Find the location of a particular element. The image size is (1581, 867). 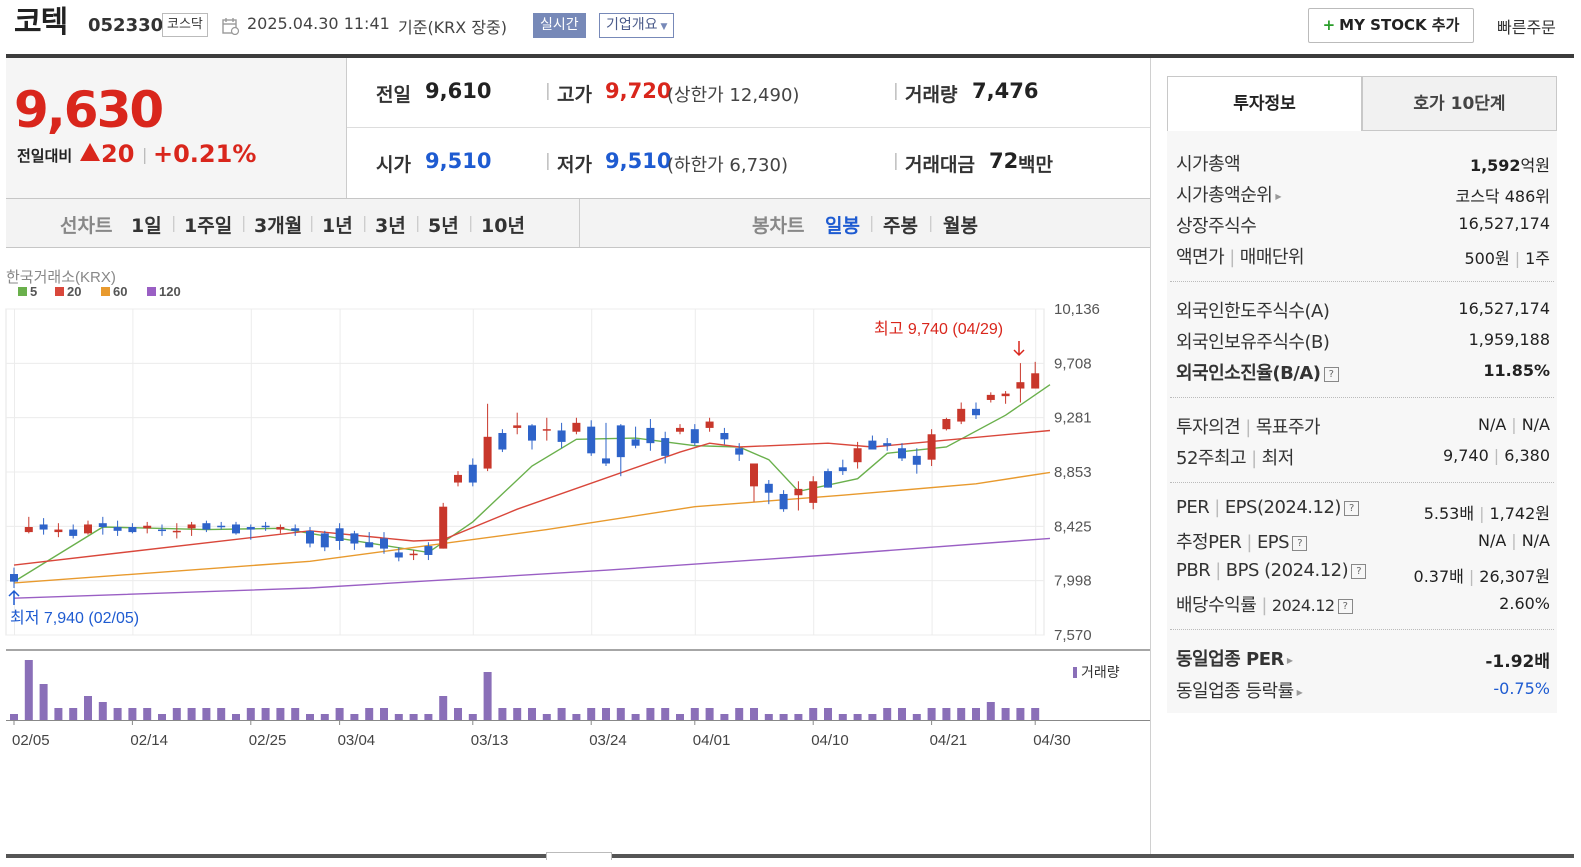

period-1d: 1일 is located at coordinates (146, 226).